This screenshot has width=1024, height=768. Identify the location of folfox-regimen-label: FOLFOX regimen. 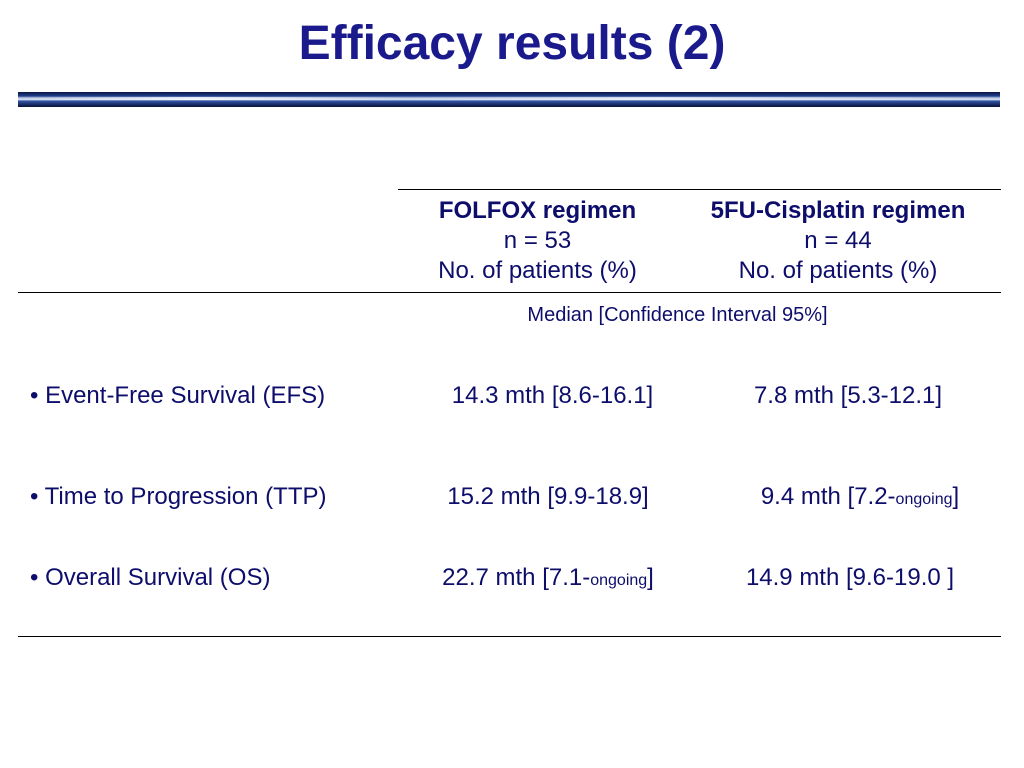
(537, 210).